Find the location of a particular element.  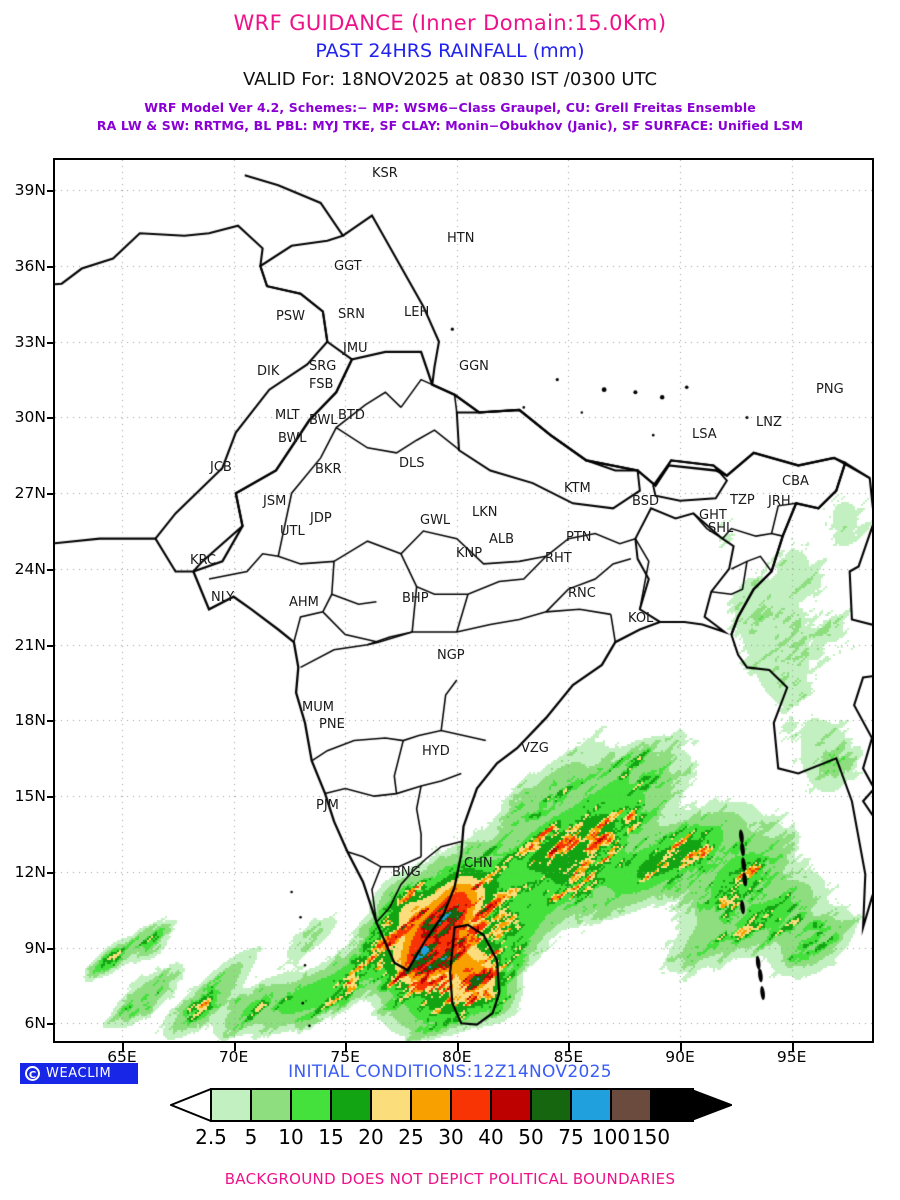

station-label: NLY is located at coordinates (223, 597).